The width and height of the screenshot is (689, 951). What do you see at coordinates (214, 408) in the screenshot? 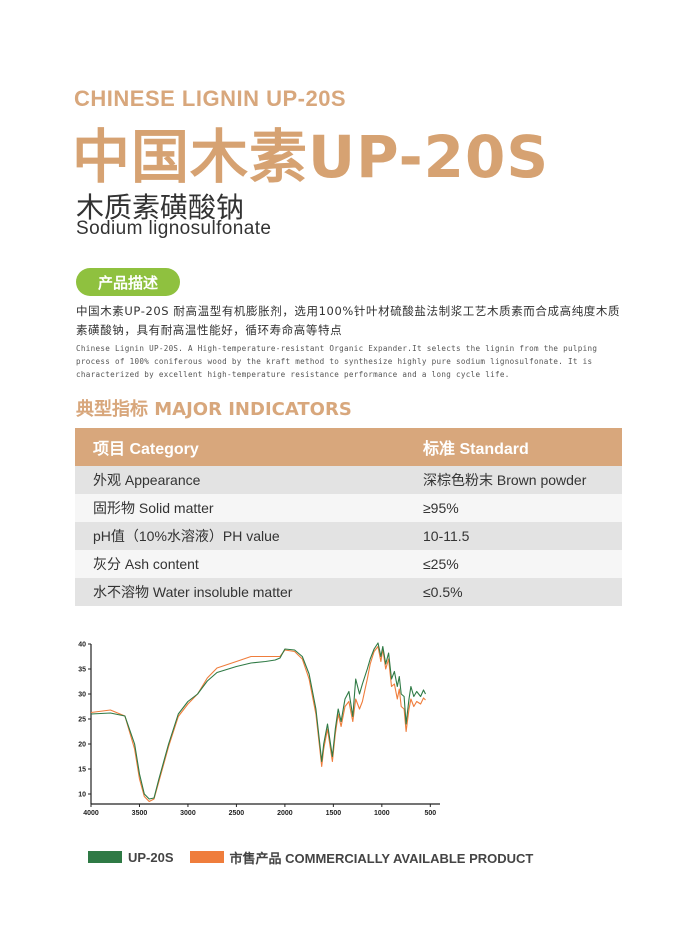
I see `indicators-title: 典型指标 MAJOR INDICATORS` at bounding box center [214, 408].